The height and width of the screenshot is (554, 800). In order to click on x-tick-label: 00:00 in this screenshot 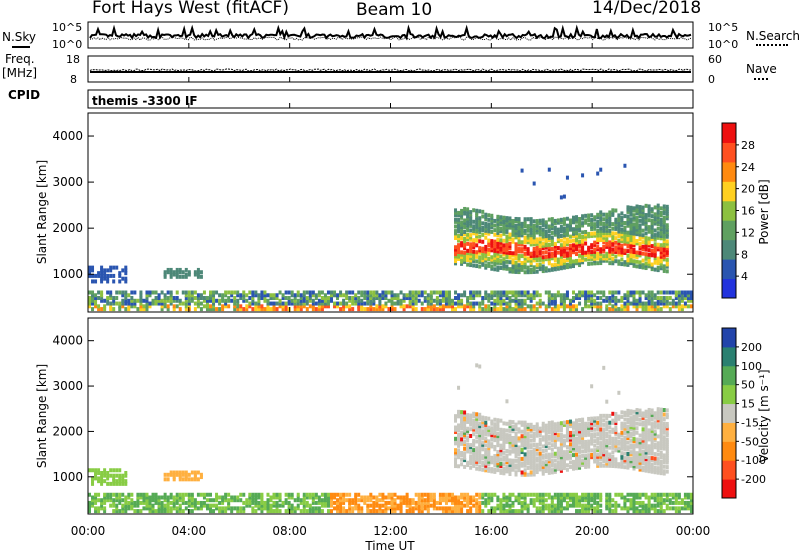, I will do `click(88, 531)`.